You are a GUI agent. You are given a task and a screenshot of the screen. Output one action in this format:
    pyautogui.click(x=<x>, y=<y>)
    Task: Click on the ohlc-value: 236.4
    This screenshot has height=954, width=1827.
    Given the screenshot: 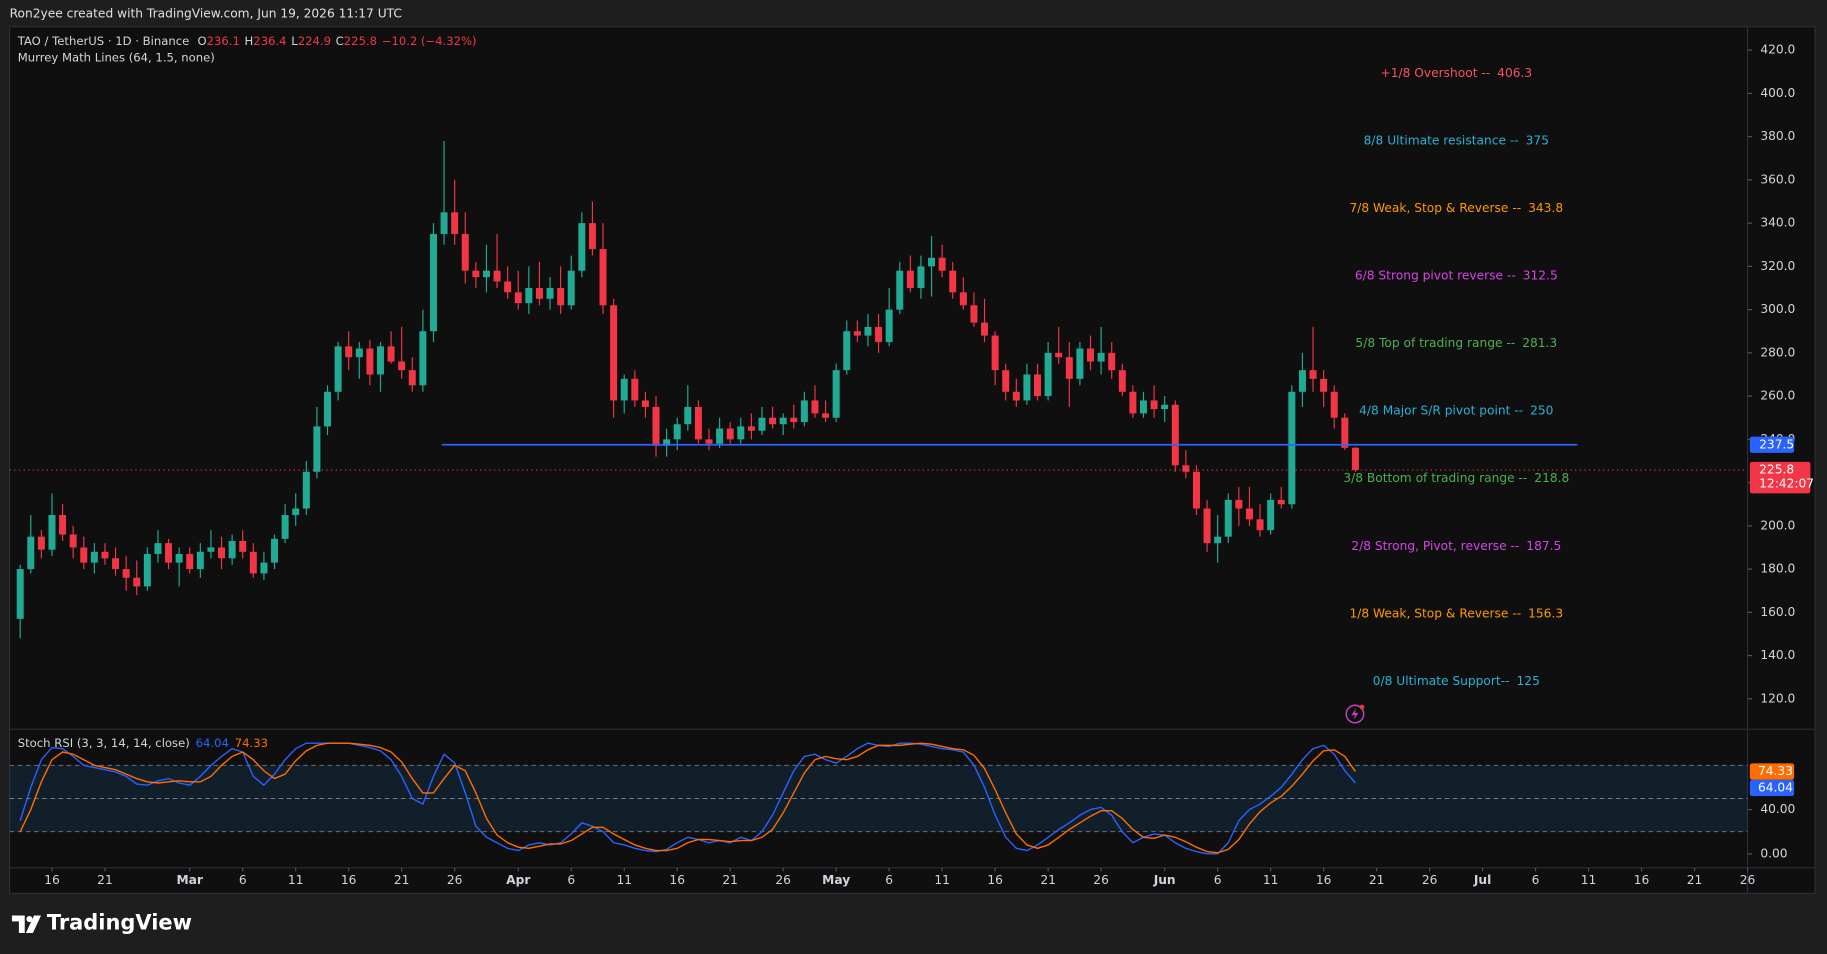 What is the action you would take?
    pyautogui.click(x=269, y=40)
    